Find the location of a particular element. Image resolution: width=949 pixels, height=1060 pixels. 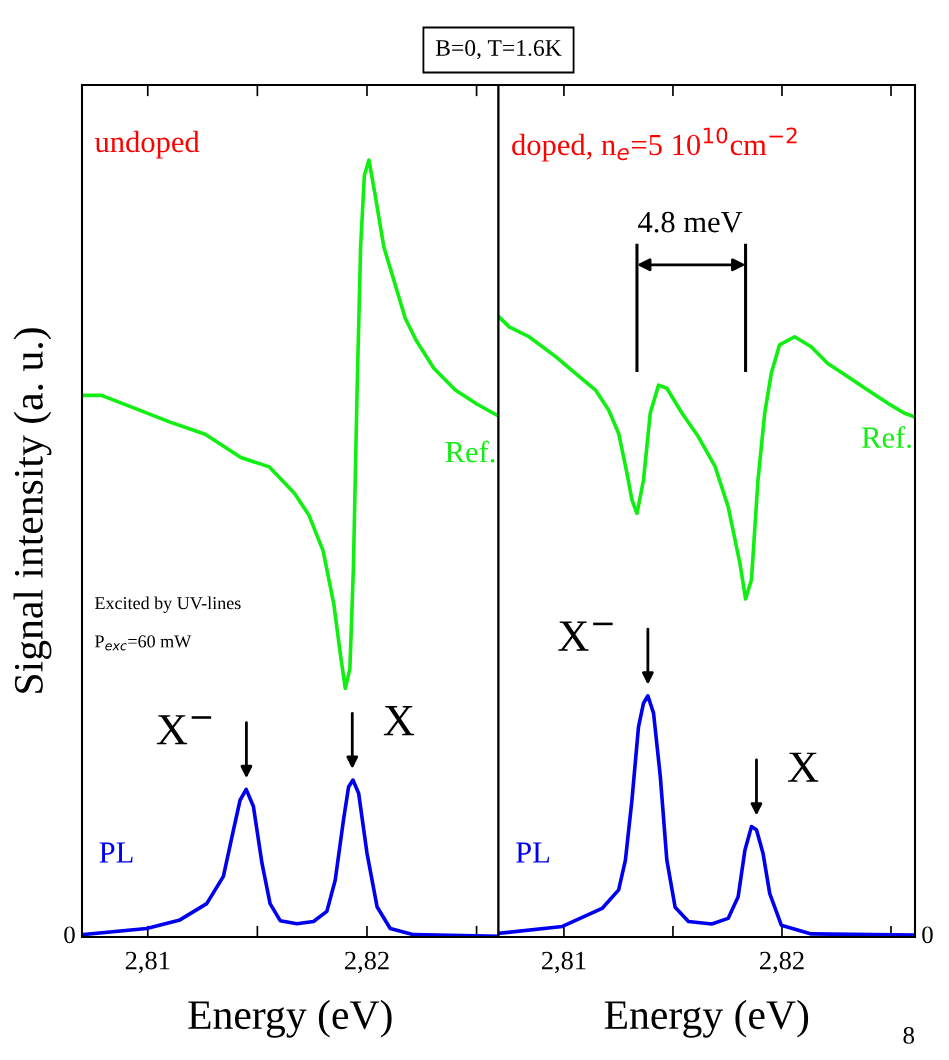

text: undoped is located at coordinates (147, 144).